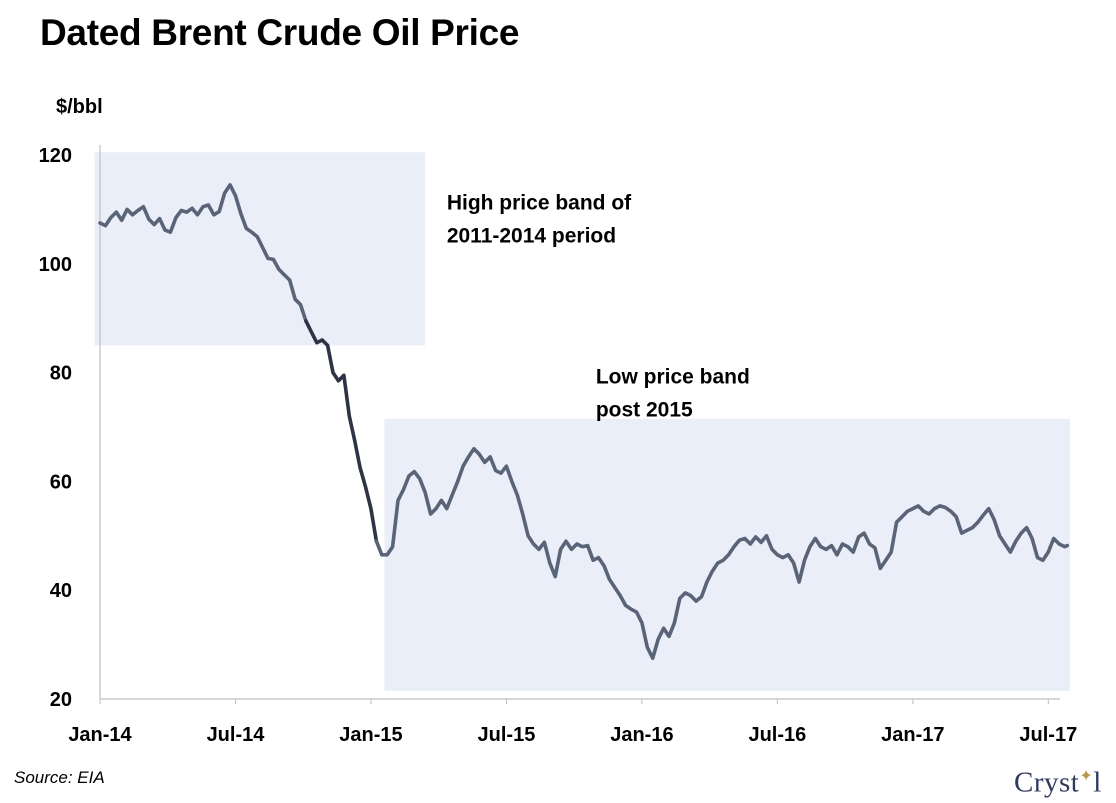  I want to click on y-tick-label: 40, so click(61, 591).